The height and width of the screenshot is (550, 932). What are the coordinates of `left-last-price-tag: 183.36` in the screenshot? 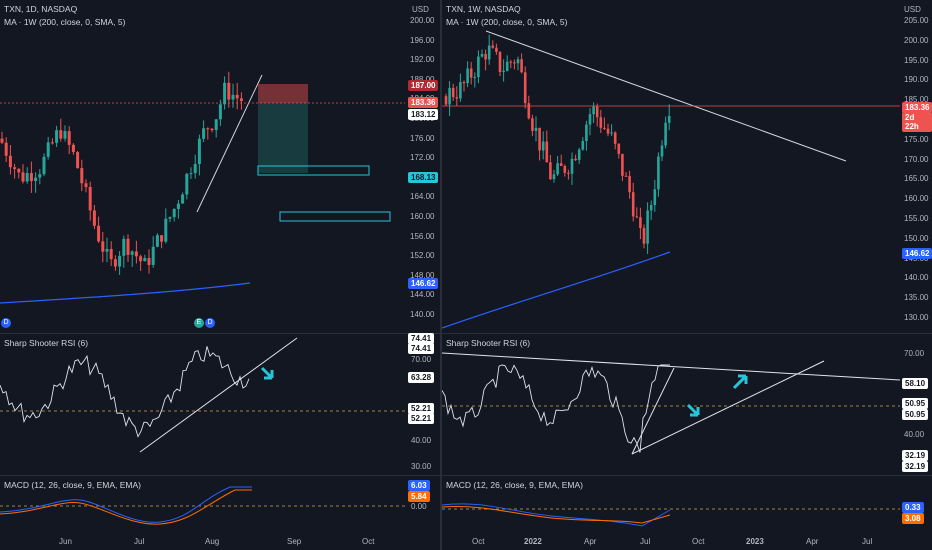 It's located at (423, 102).